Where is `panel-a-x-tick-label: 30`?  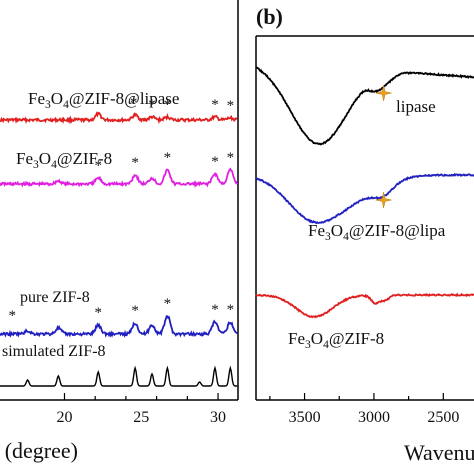
panel-a-x-tick-label: 30 is located at coordinates (218, 417).